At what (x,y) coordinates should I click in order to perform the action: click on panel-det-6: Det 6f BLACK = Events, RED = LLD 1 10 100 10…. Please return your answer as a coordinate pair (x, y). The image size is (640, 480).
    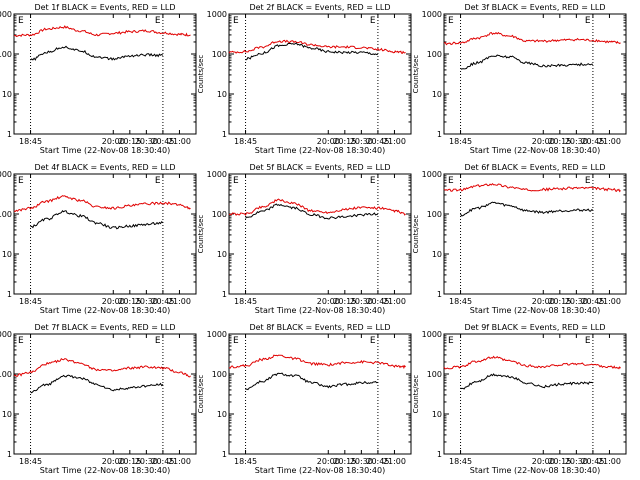
    Looking at the image, I should click on (519, 239).